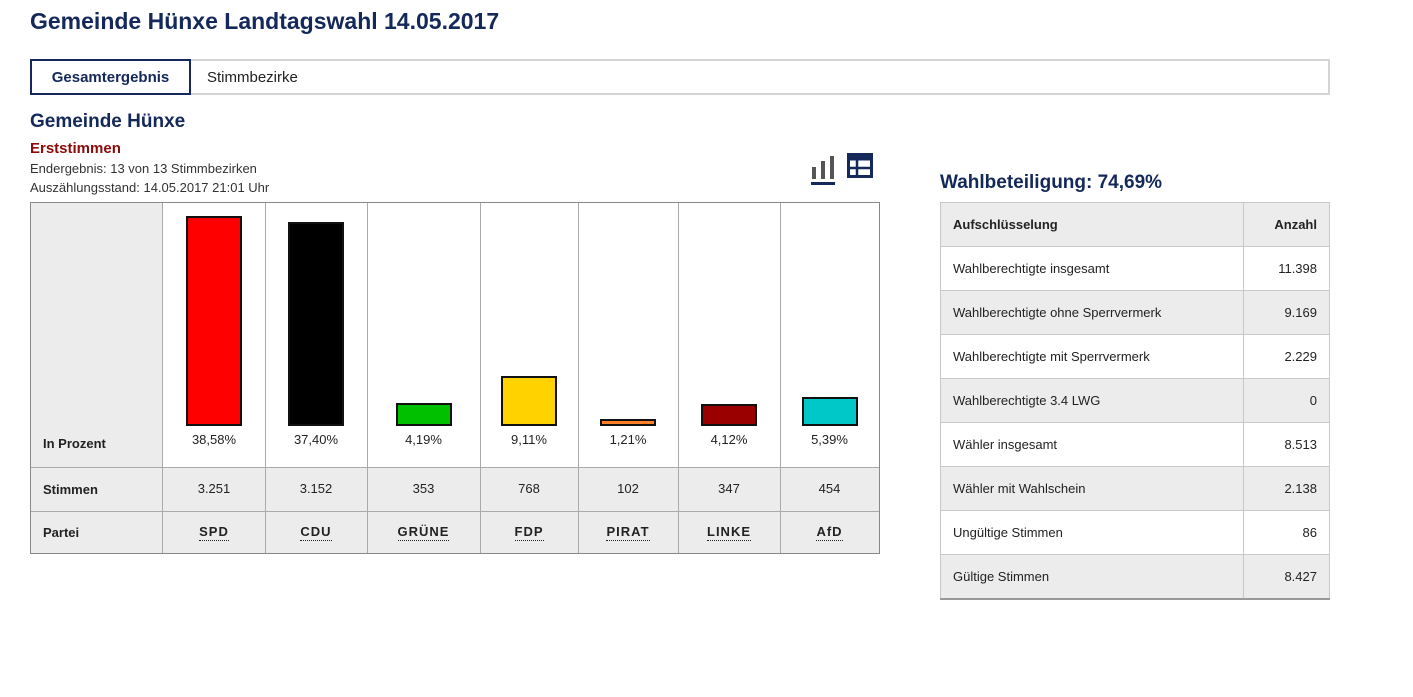  Describe the element at coordinates (1092, 224) in the screenshot. I see `column-header-breakdown: Aufschlüsselung` at that location.